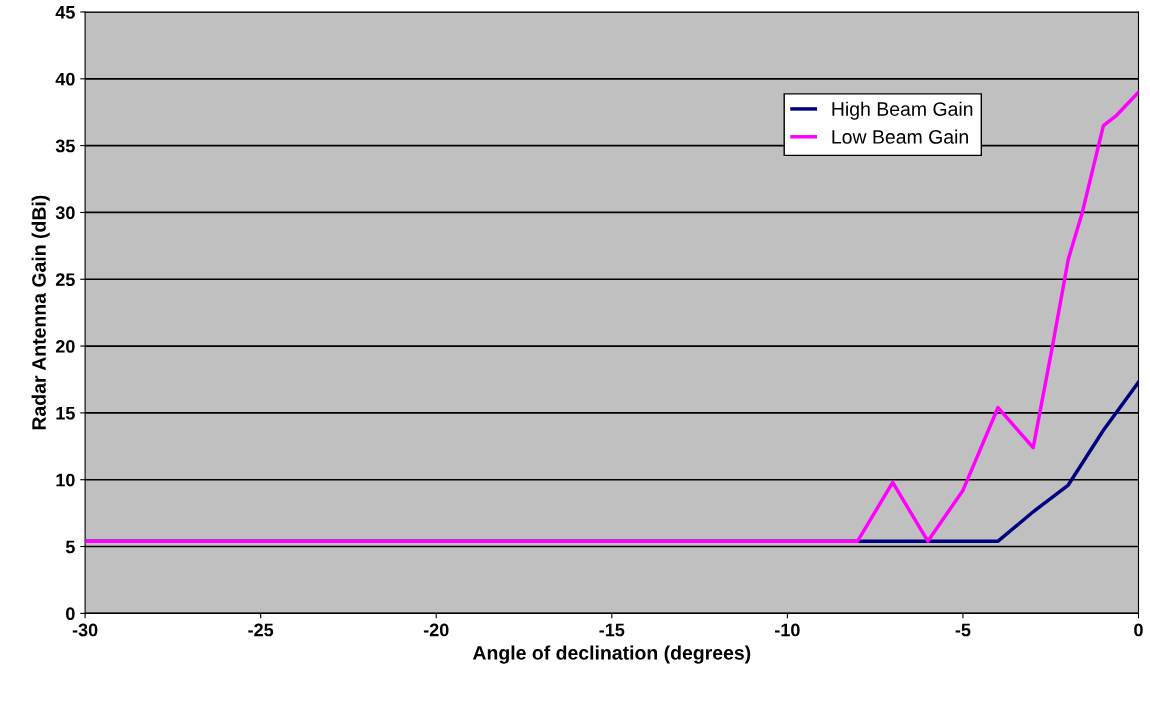  Describe the element at coordinates (65, 213) in the screenshot. I see `y-tick-label: 30` at that location.